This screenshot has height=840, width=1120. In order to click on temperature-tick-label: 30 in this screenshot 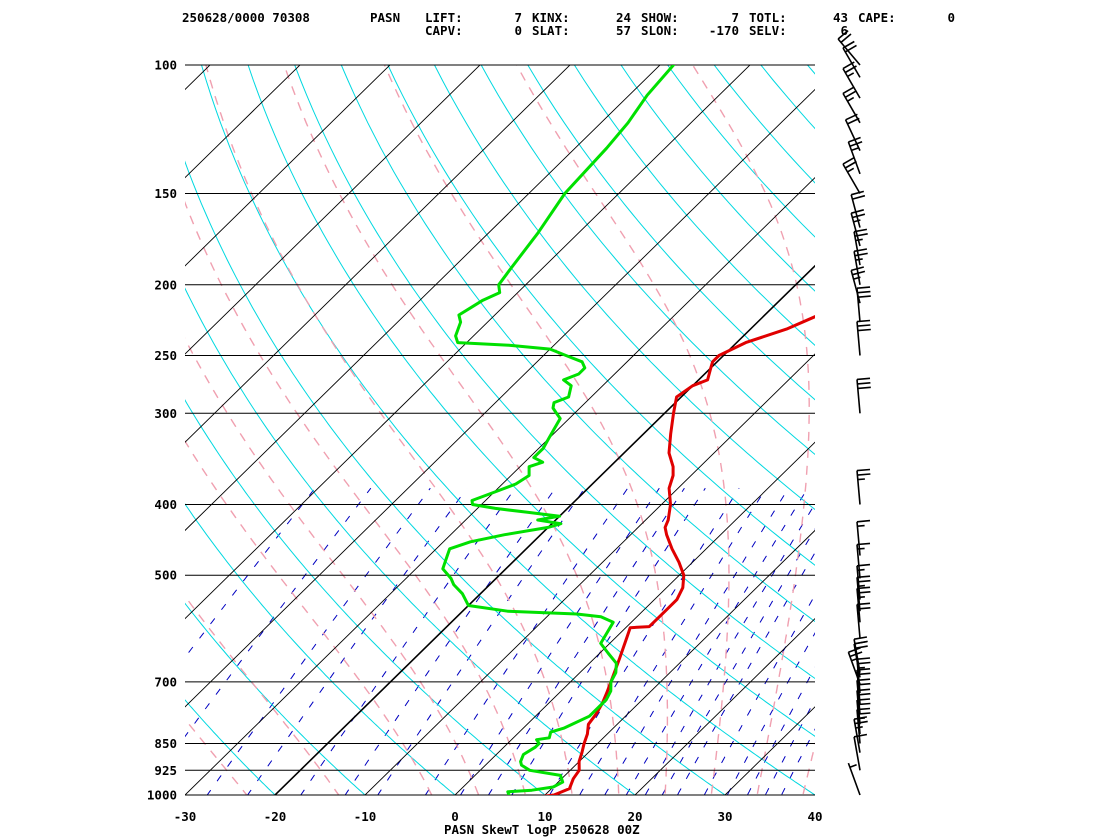, I will do `click(724, 816)`.